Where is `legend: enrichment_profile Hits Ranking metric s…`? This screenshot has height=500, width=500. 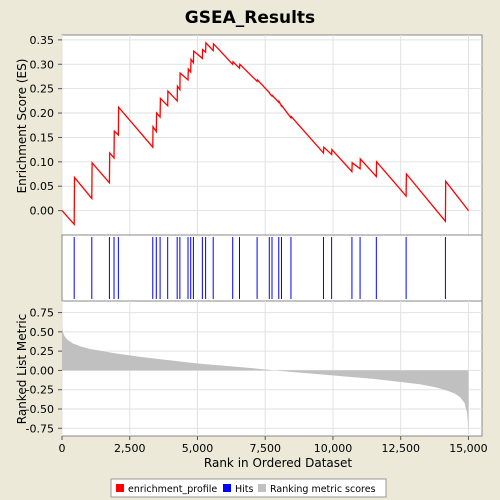 legend: enrichment_profile Hits Ranking metric s… is located at coordinates (248, 488).